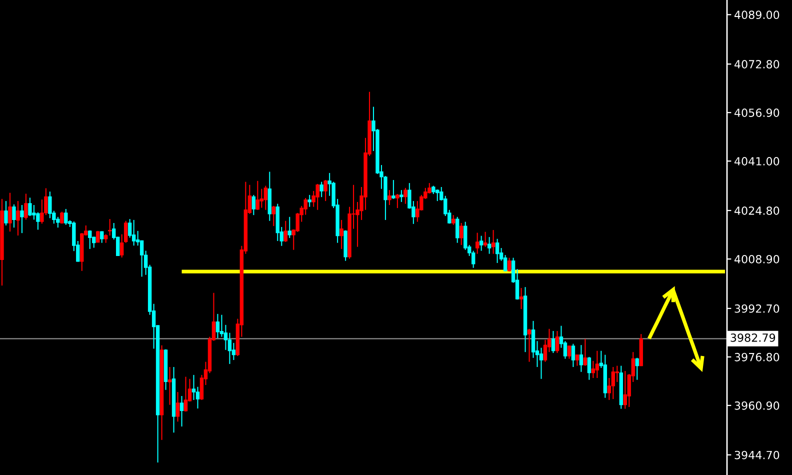 The image size is (792, 475). I want to click on y-tick-label: 3944.70, so click(757, 455).